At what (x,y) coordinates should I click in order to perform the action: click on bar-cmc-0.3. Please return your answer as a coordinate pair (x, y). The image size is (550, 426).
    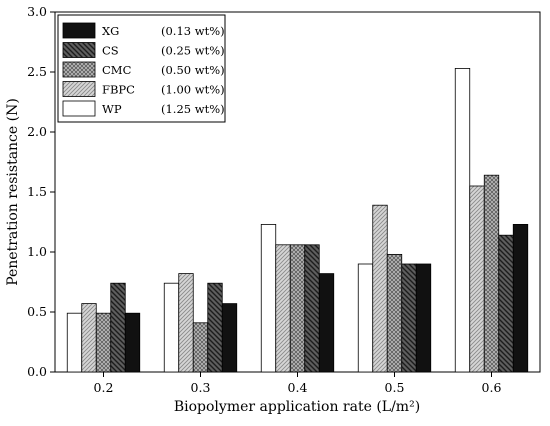
    Looking at the image, I should click on (200, 347).